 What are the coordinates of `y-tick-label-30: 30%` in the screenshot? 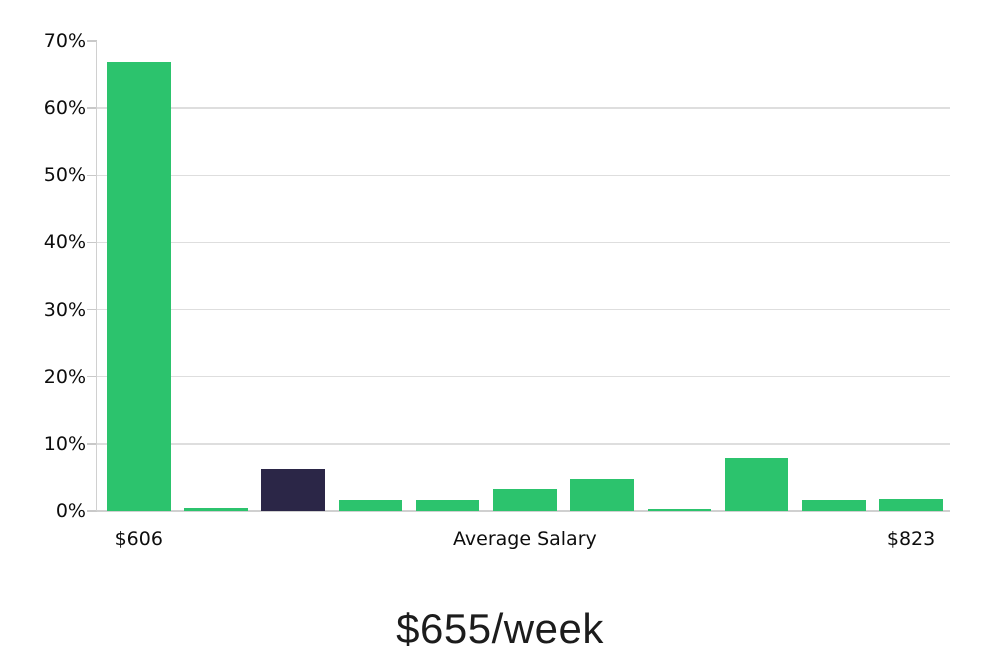 It's located at (64, 309).